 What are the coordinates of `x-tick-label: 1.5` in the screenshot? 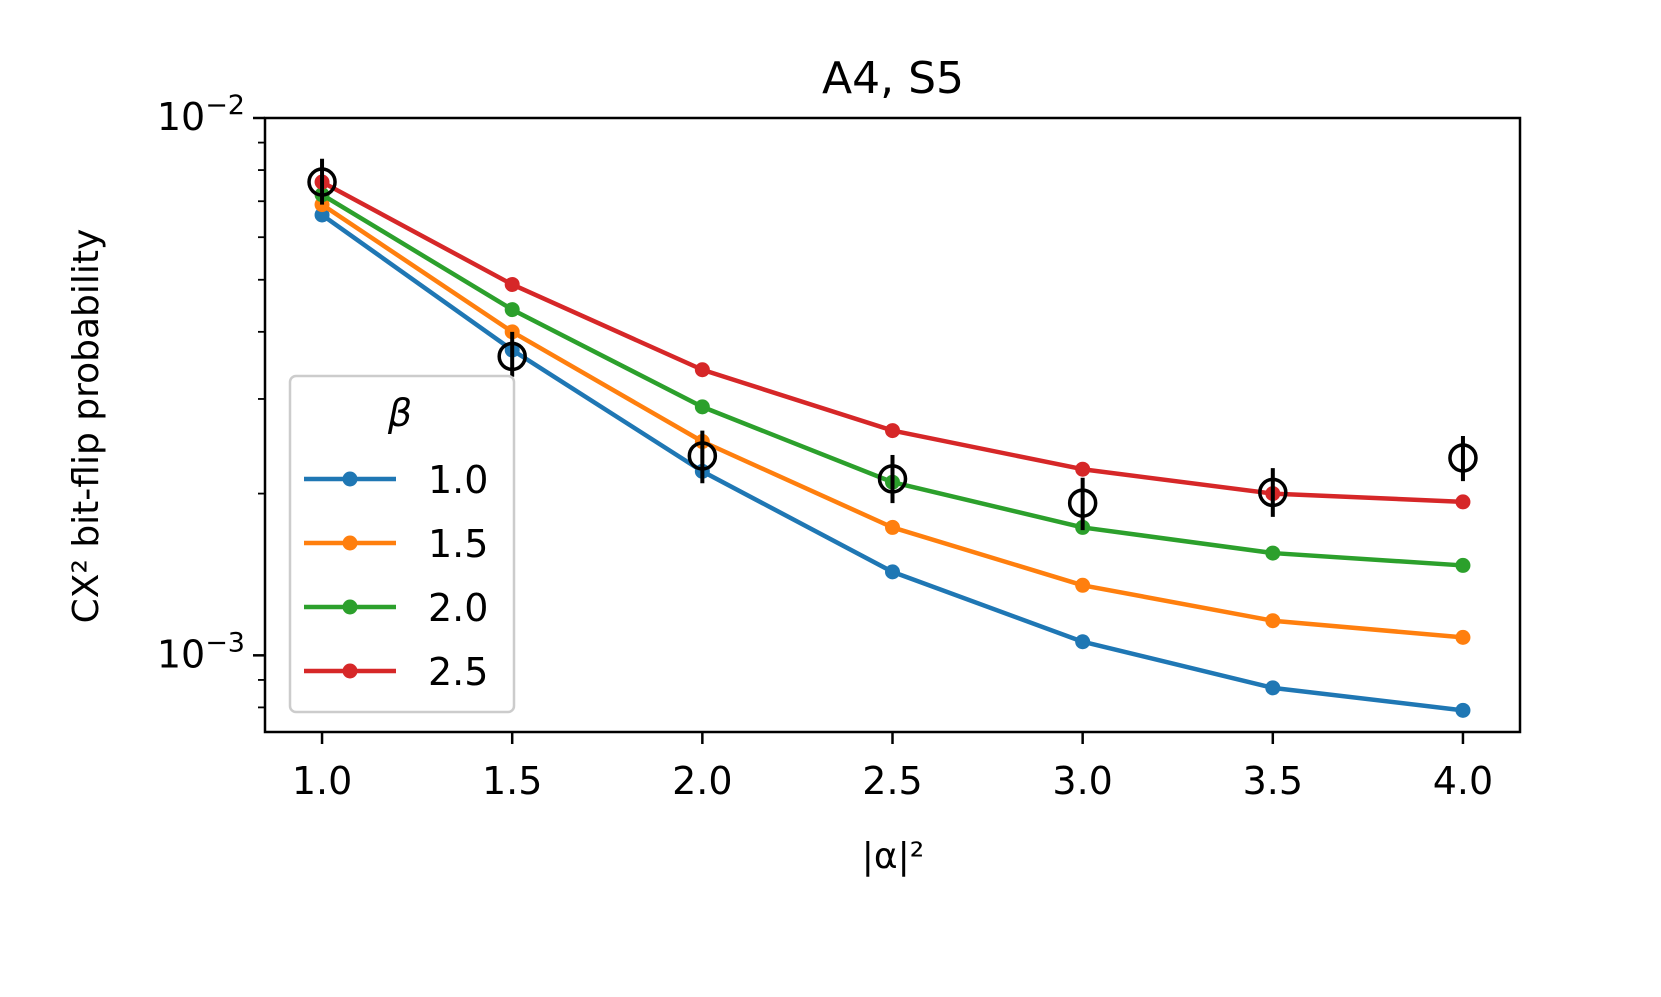 It's located at (512, 781).